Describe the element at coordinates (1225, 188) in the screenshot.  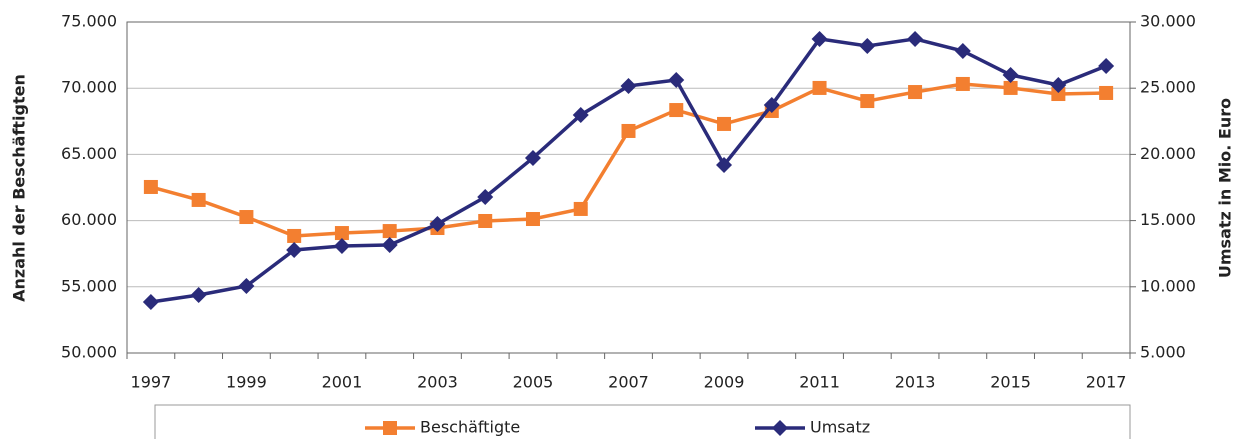
I see `y2-axis-label: Umsatz in Mio. Euro` at that location.